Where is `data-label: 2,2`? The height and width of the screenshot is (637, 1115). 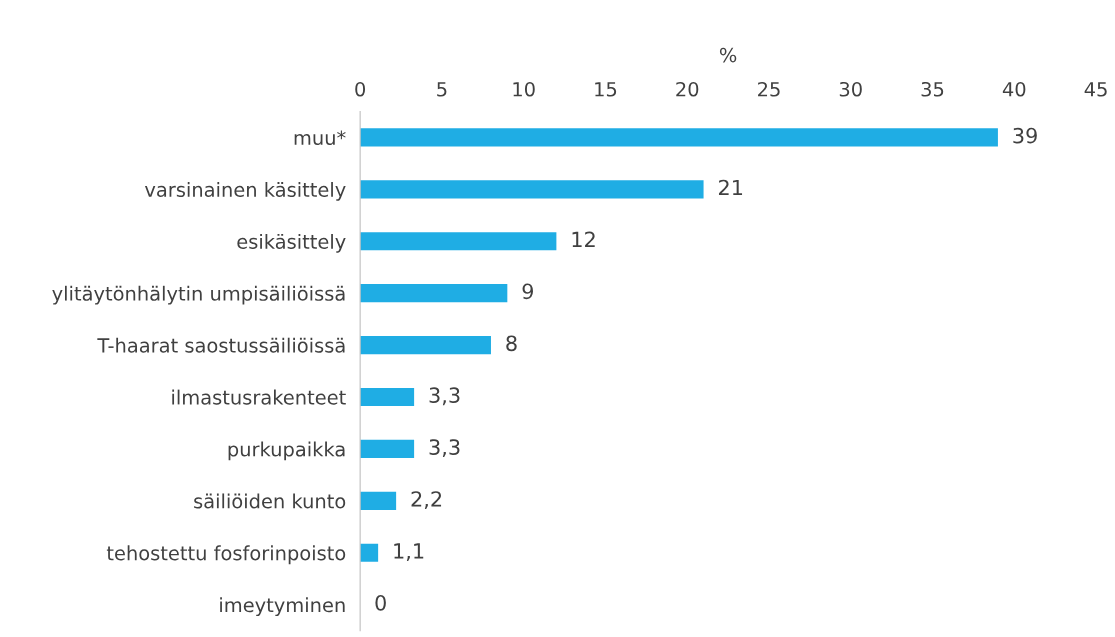 data-label: 2,2 is located at coordinates (426, 500).